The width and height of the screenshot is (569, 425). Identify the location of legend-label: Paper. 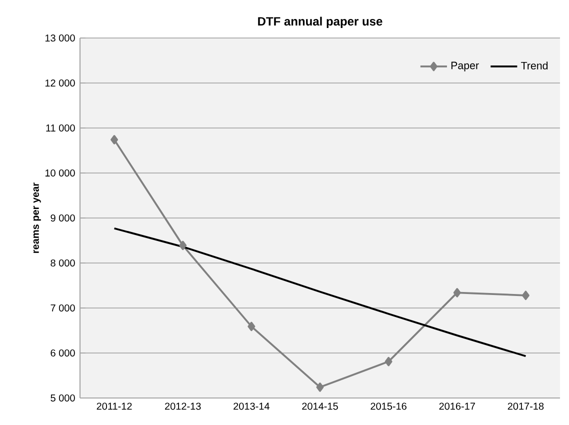
(465, 67).